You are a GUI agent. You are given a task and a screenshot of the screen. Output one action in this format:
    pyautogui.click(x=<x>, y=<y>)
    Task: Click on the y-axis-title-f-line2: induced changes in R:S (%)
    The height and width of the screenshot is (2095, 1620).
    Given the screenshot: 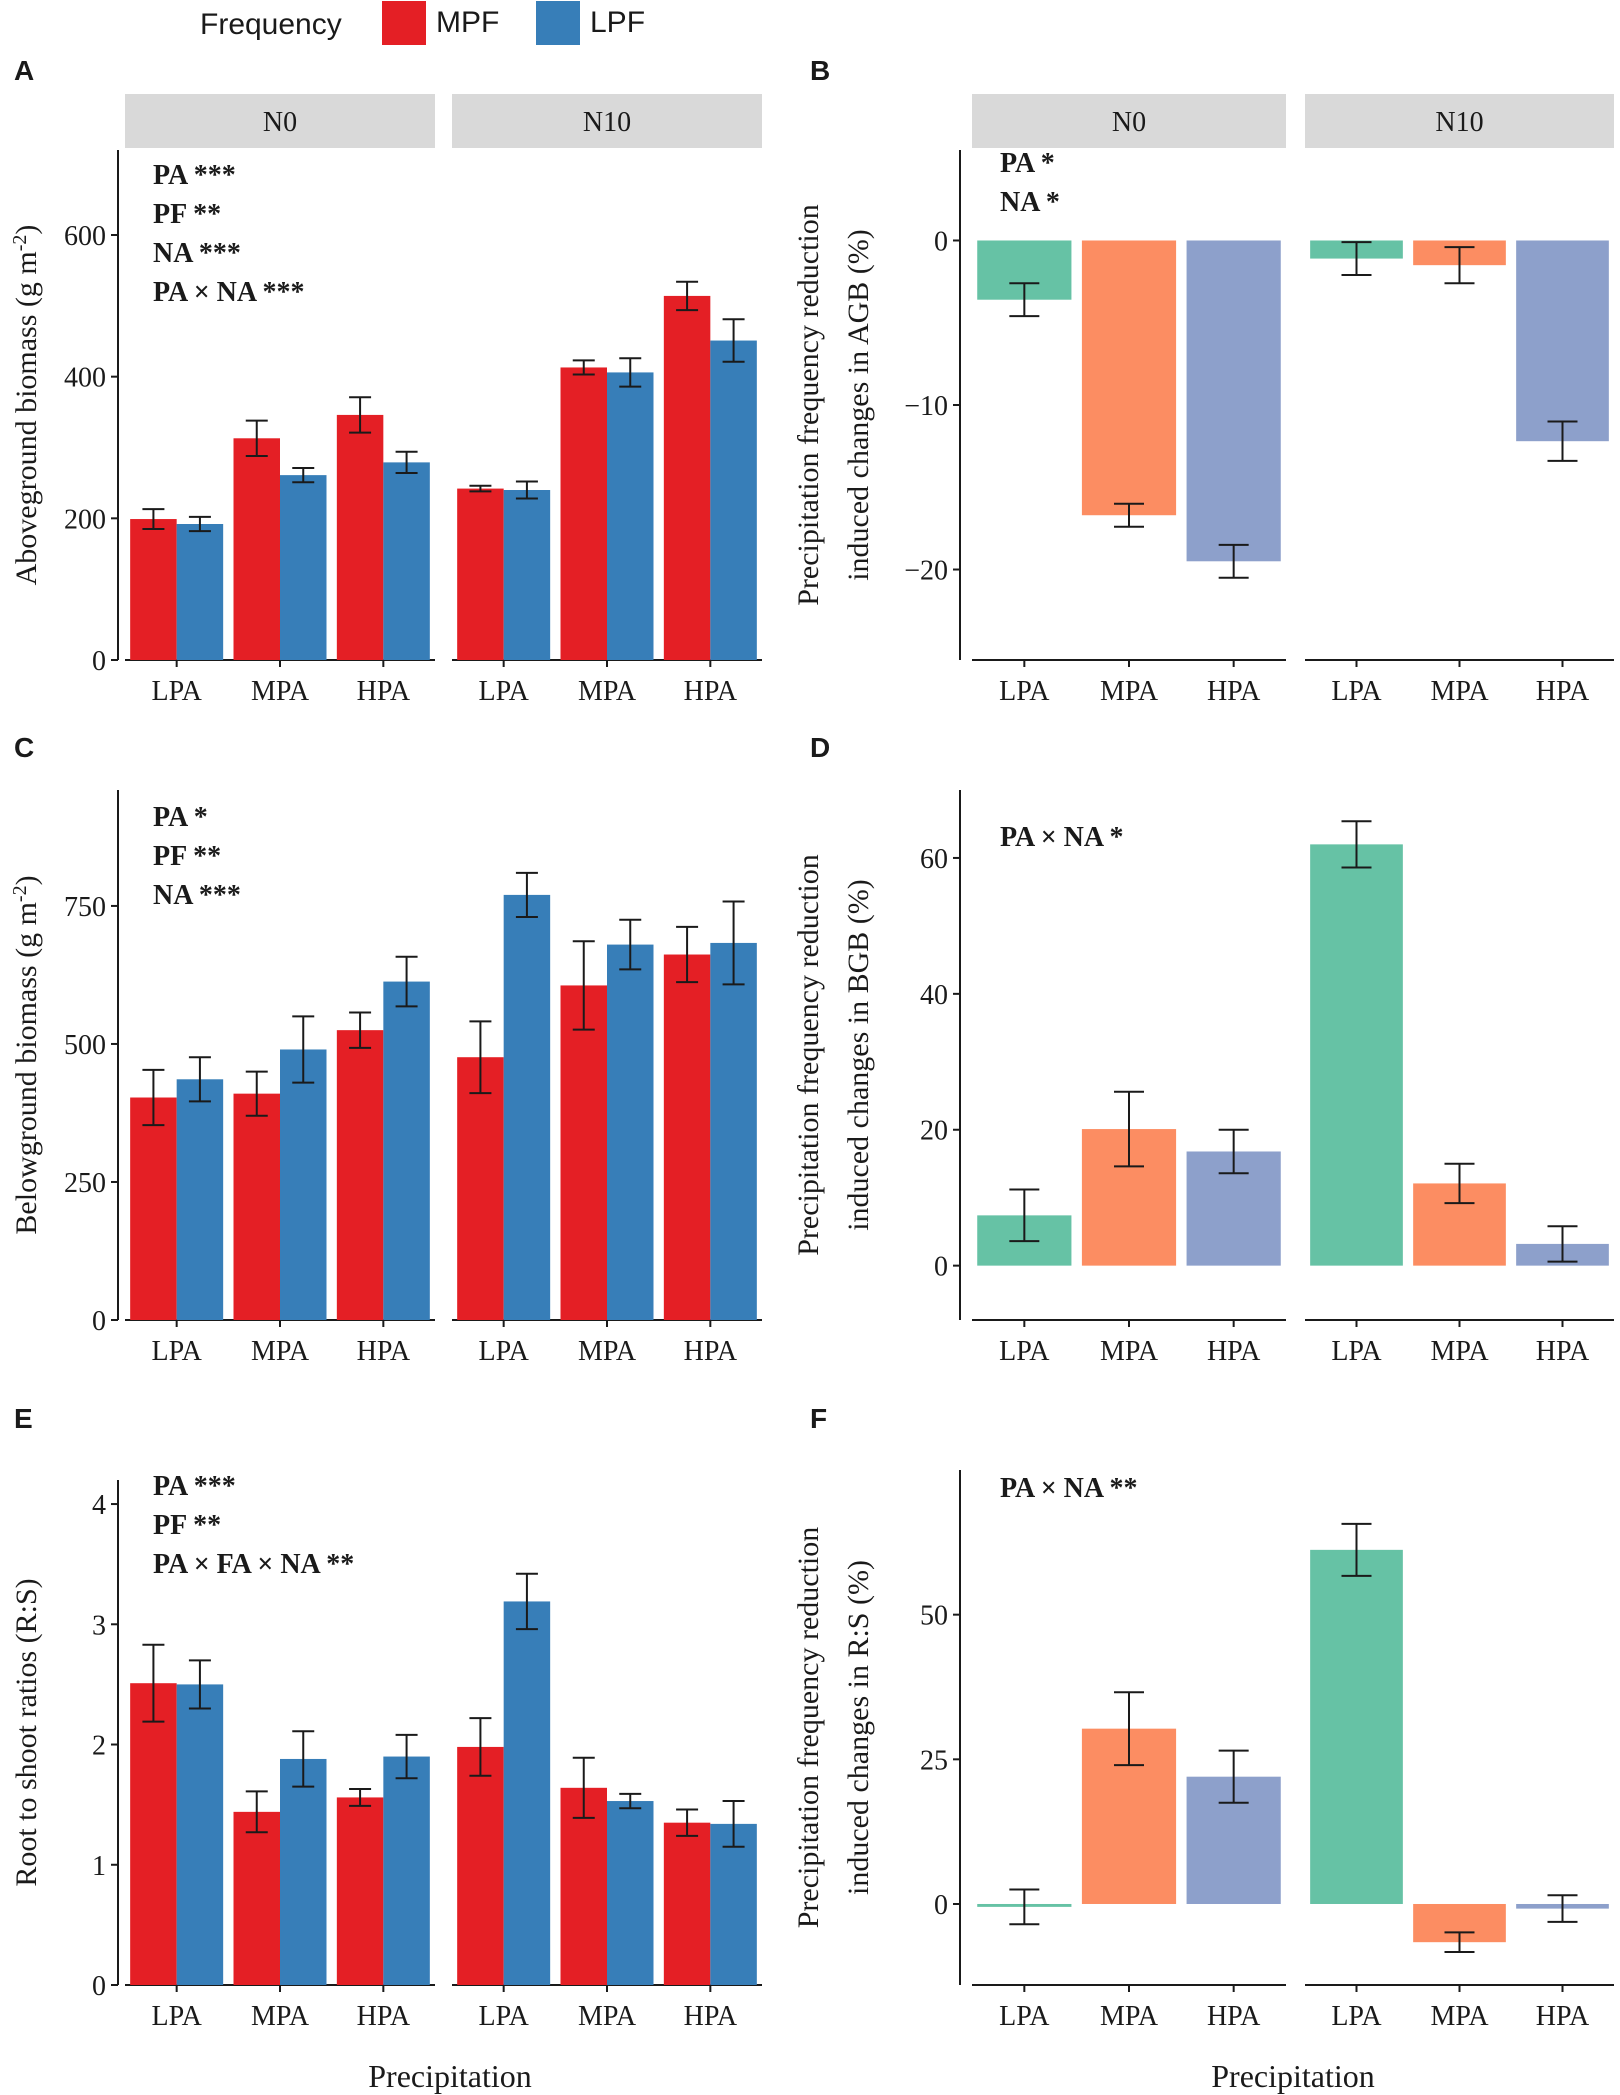 What is the action you would take?
    pyautogui.click(x=858, y=1727)
    